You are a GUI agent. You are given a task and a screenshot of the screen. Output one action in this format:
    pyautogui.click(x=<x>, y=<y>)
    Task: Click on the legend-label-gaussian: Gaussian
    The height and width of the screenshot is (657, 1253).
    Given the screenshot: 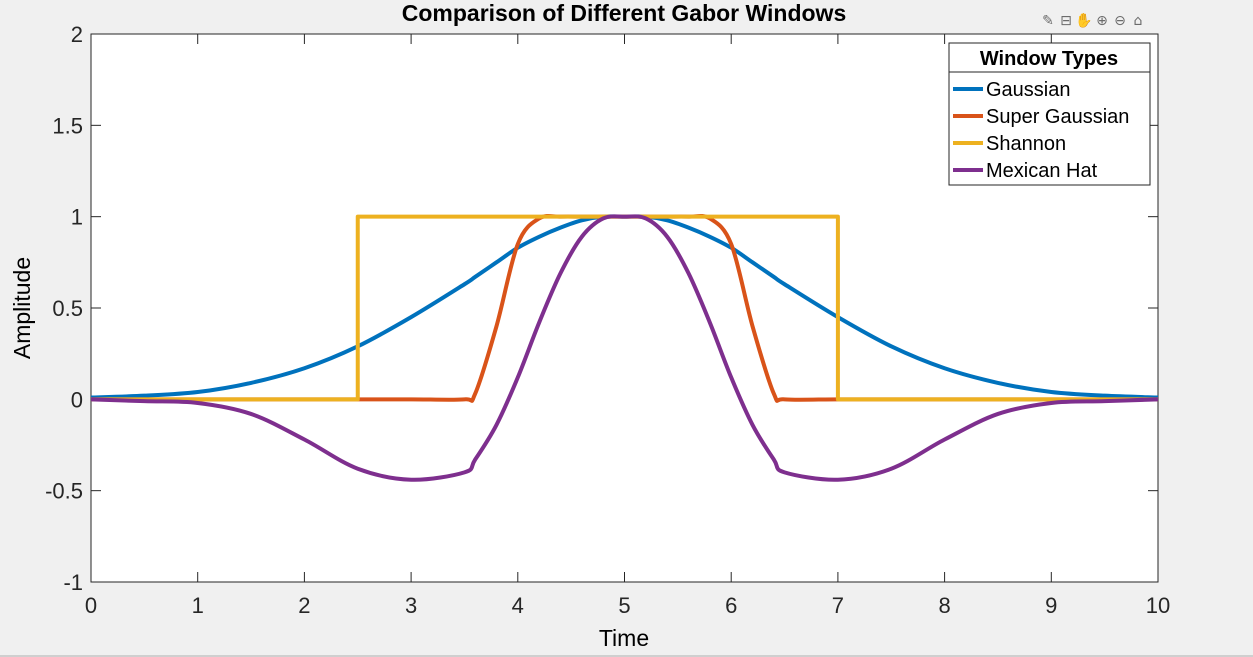 What is the action you would take?
    pyautogui.click(x=1028, y=90)
    